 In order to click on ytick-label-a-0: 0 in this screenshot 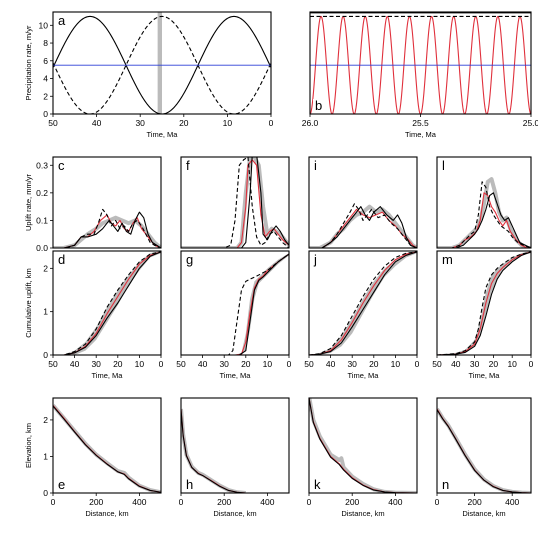, I will do `click(45, 114)`.